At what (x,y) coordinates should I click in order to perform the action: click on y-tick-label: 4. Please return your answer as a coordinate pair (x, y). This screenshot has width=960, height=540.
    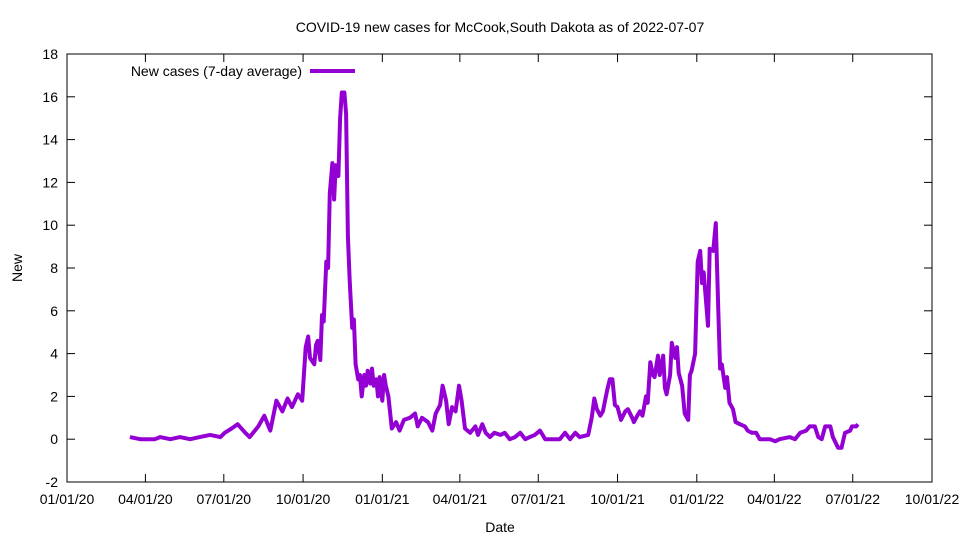
    Looking at the image, I should click on (54, 354).